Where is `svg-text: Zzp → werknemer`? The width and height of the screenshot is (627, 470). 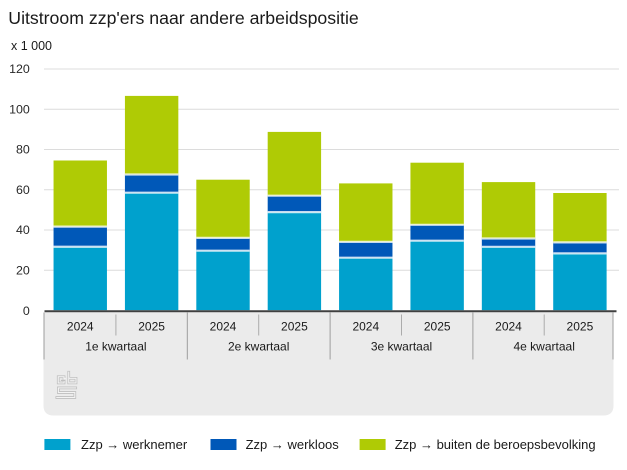
svg-text: Zzp → werknemer is located at coordinates (134, 444).